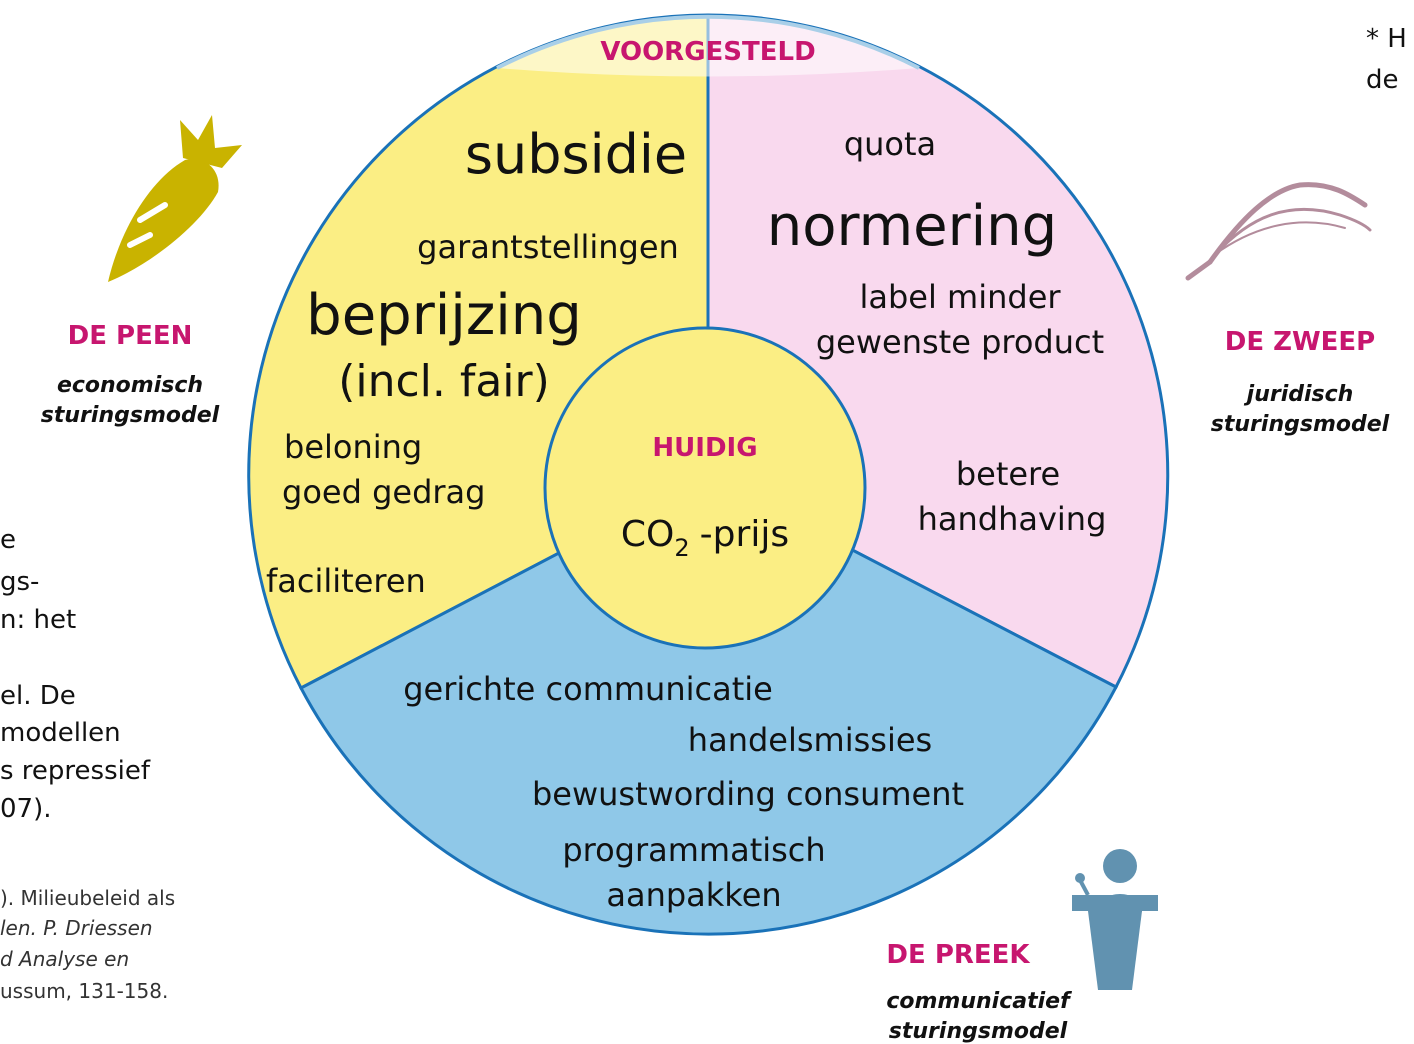 The image size is (1414, 1044). Describe the element at coordinates (60, 733) in the screenshot. I see `side-line: modellen` at that location.